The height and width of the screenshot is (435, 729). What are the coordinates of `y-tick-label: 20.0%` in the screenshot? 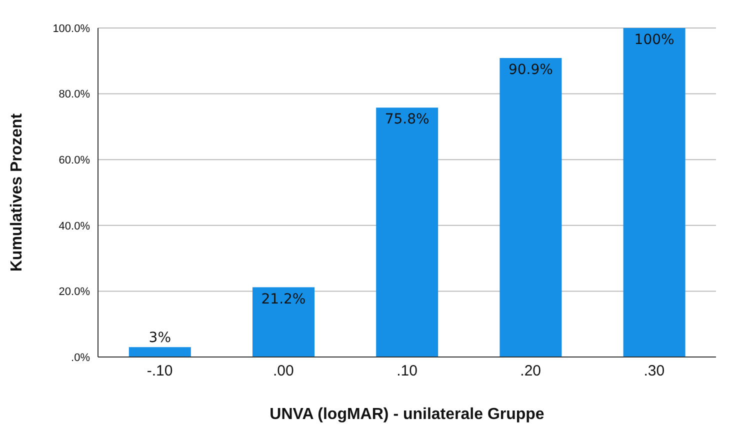 It's located at (74, 292).